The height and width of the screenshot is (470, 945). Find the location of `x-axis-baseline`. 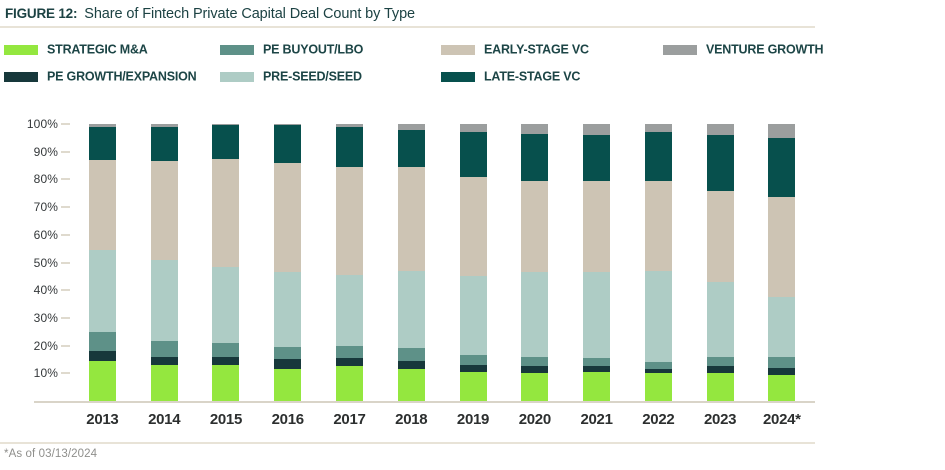

x-axis-baseline is located at coordinates (424, 402).